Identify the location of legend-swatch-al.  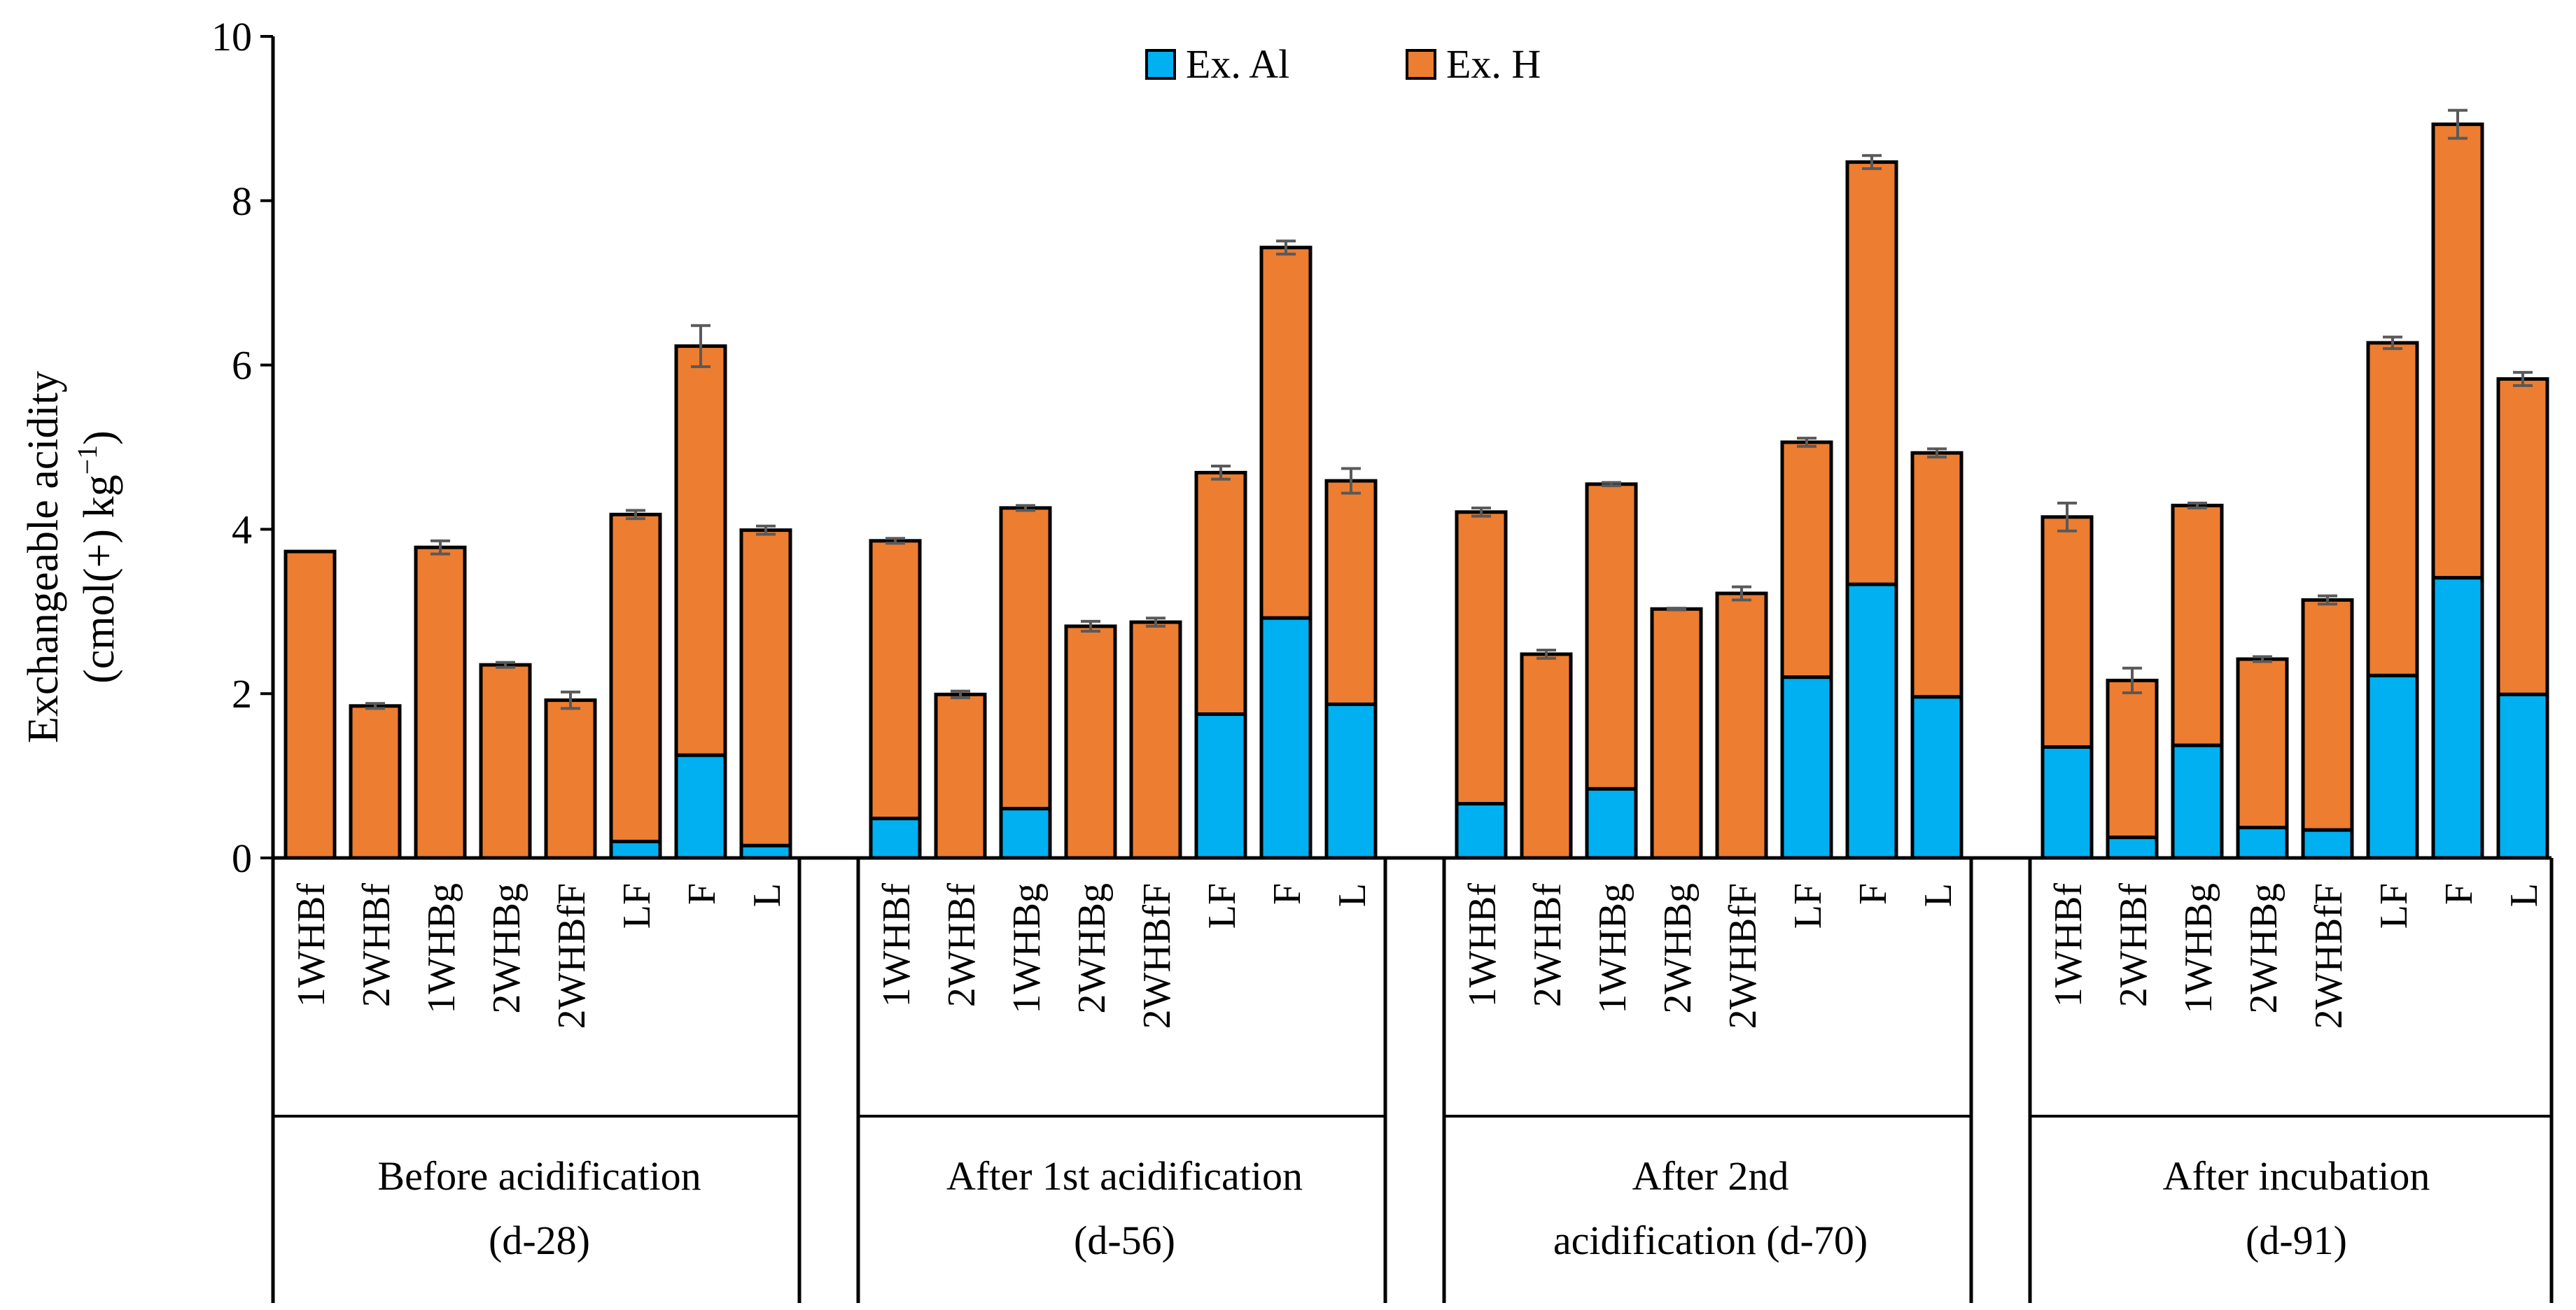
(1160, 64).